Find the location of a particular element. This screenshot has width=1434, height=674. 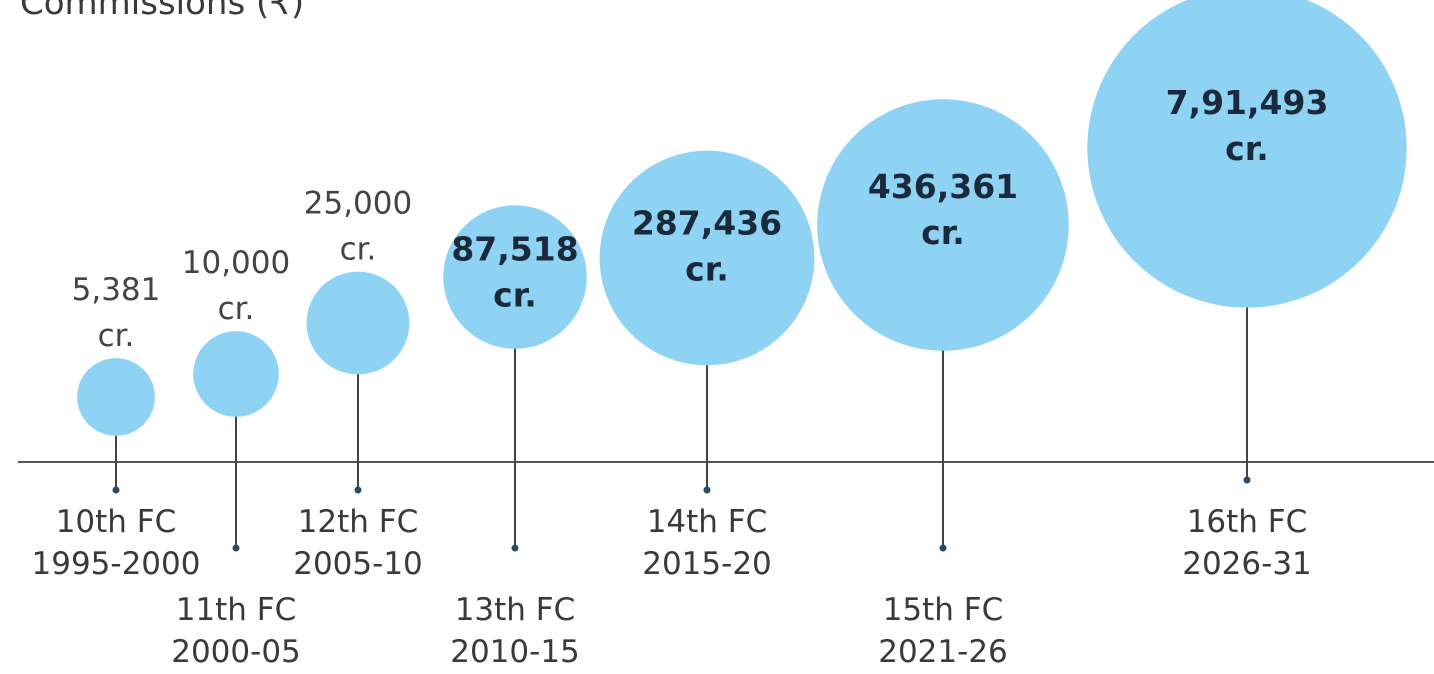

category-label: 12th FC is located at coordinates (358, 522).